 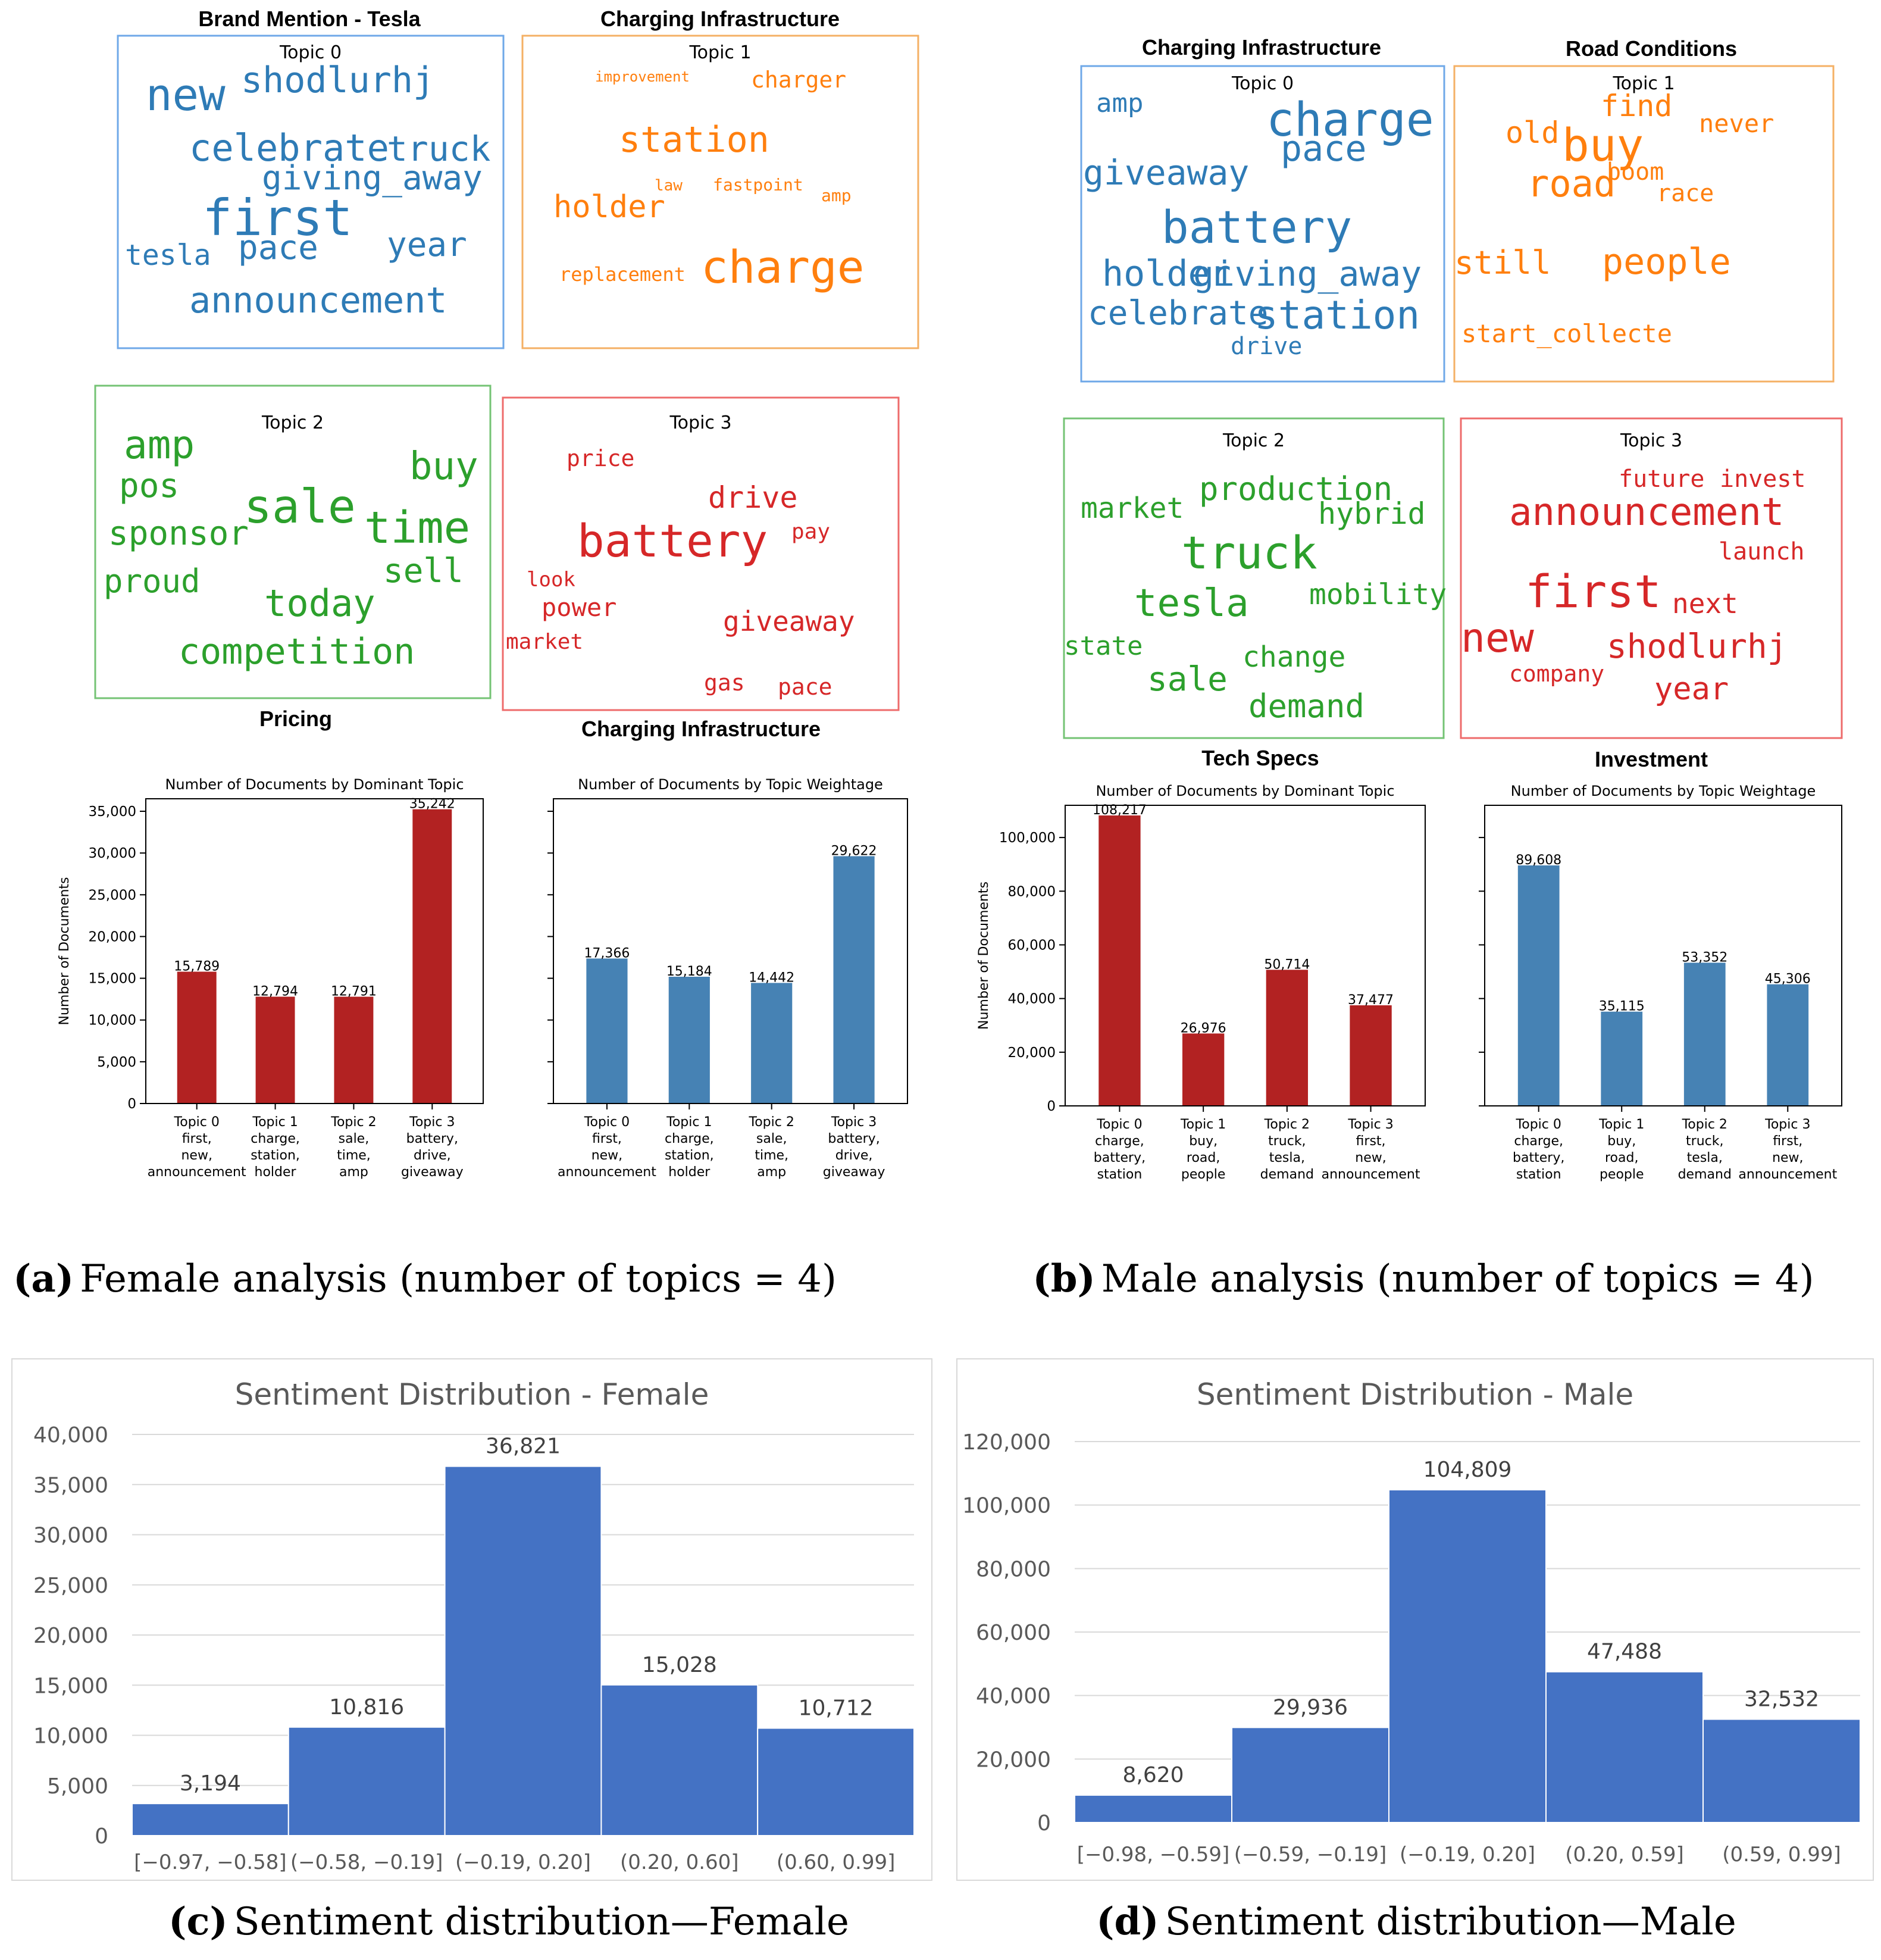 I want to click on wordcloud-word: tesla, so click(x=168, y=256).